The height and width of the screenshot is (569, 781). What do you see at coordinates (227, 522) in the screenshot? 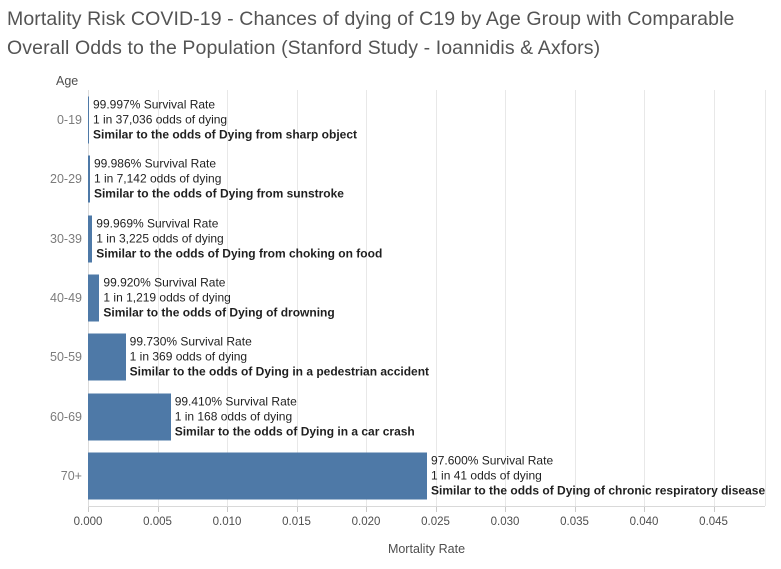
I see `x-axis-tick-label: 0.010` at bounding box center [227, 522].